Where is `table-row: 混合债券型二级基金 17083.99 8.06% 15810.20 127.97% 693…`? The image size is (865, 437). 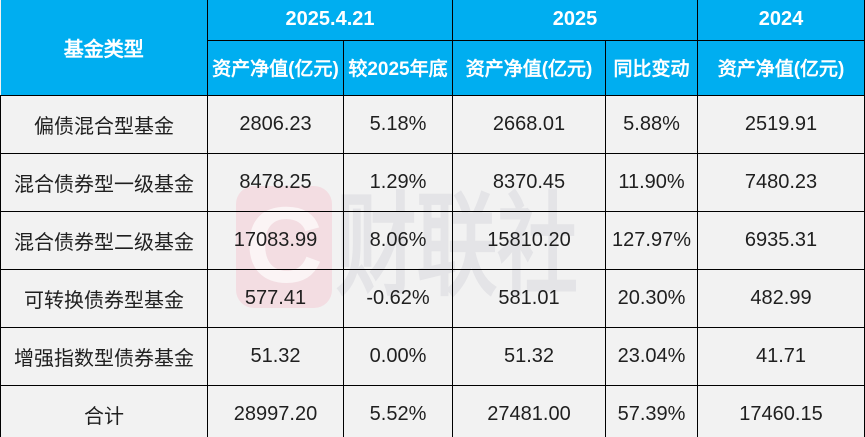
table-row: 混合债券型二级基金 17083.99 8.06% 15810.20 127.97% 693… is located at coordinates (432, 240).